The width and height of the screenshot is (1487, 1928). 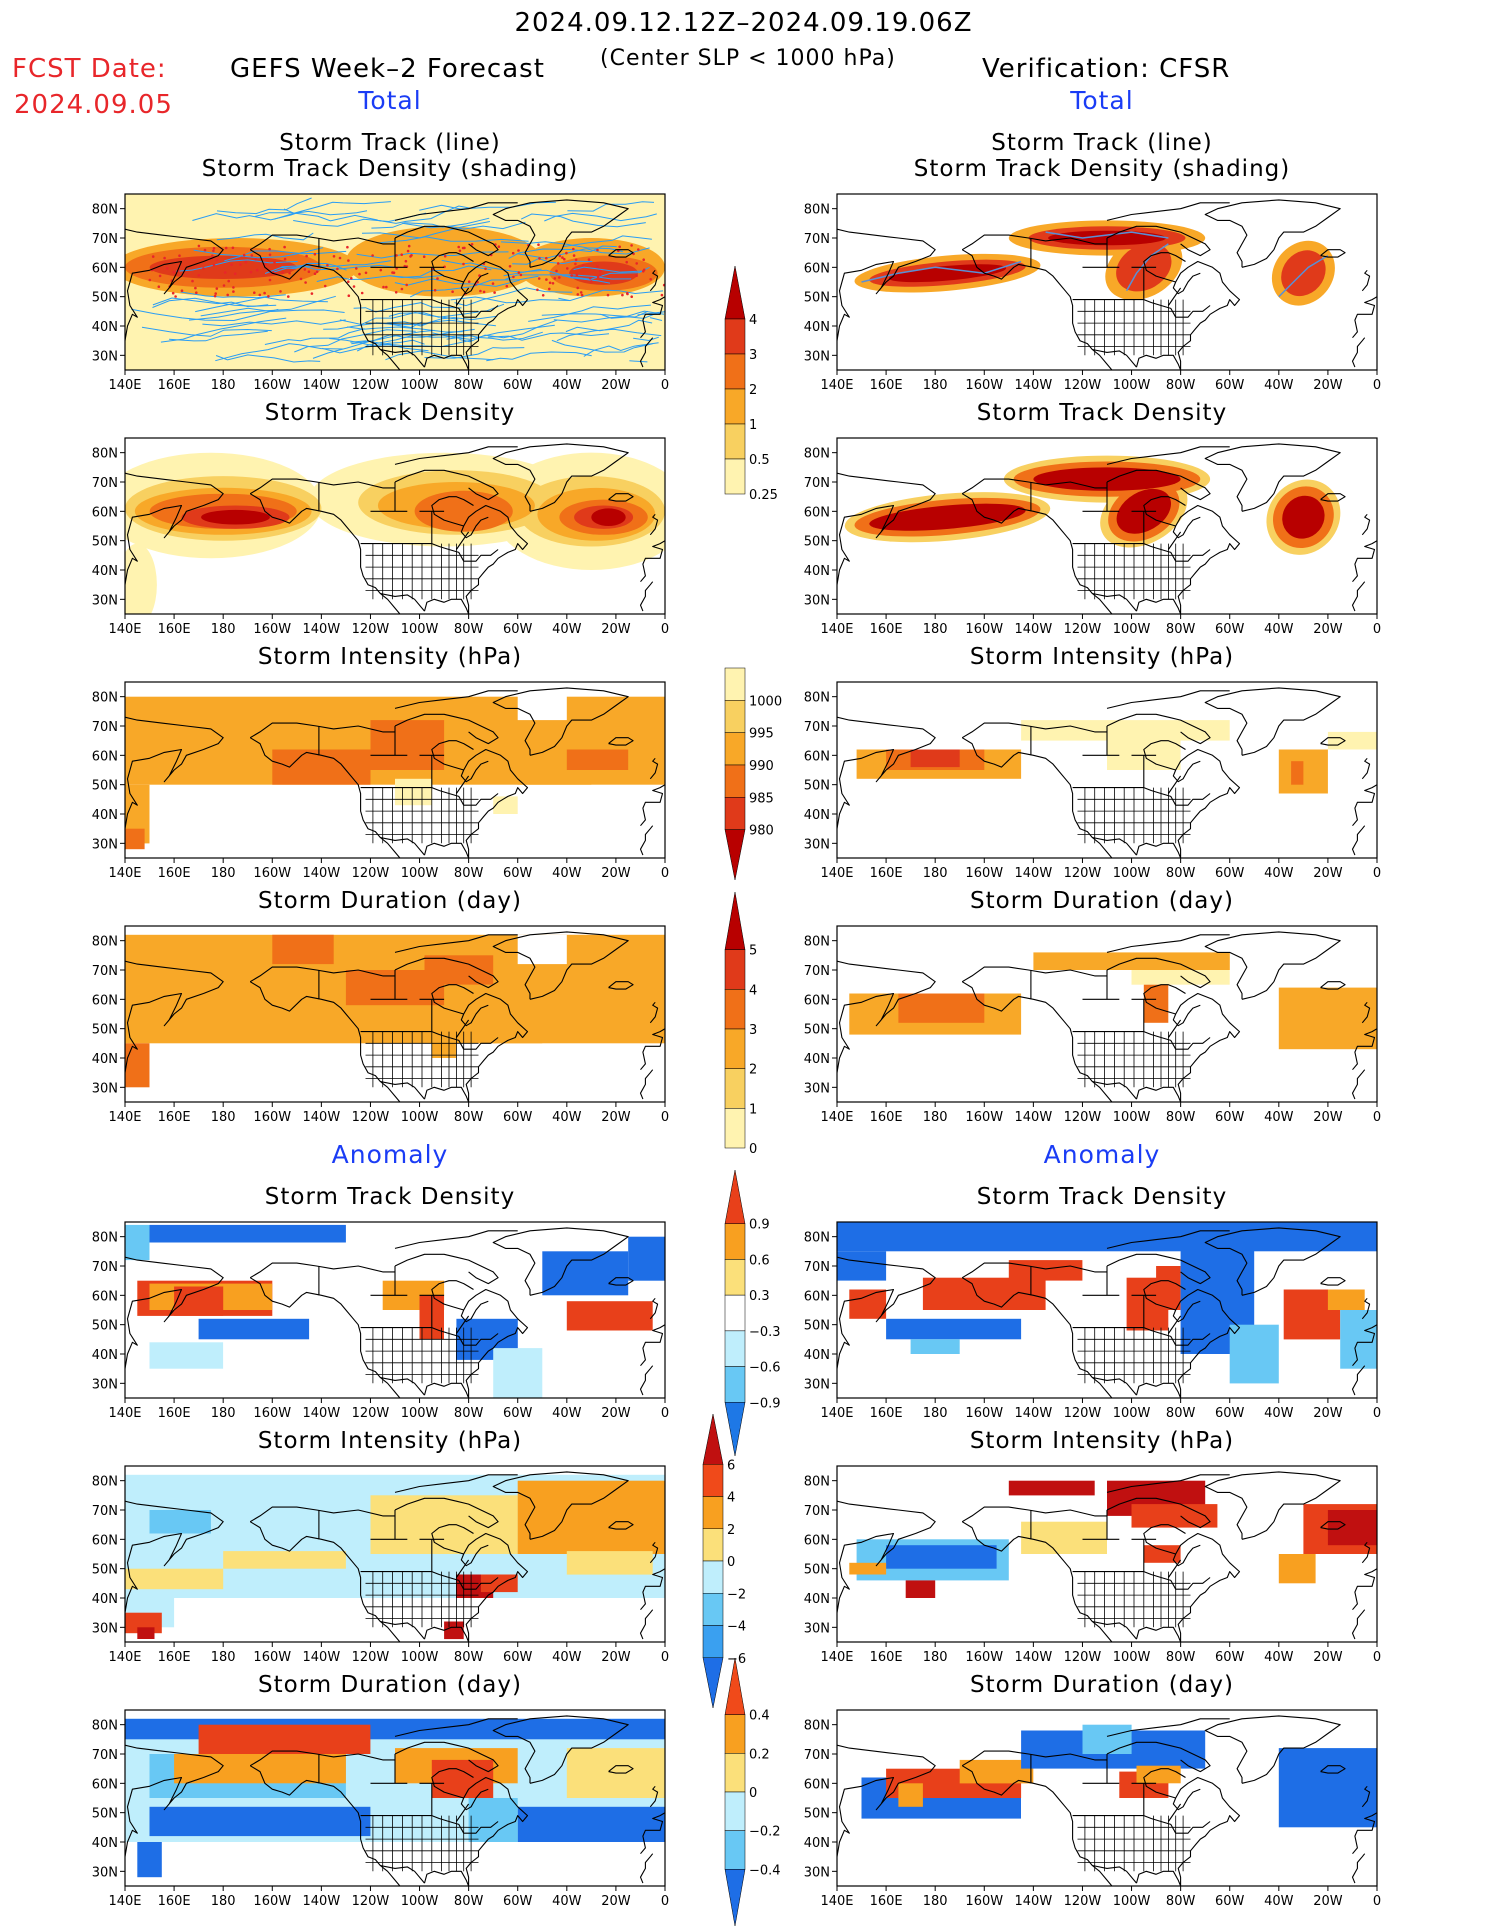 What do you see at coordinates (390, 901) in the screenshot?
I see `panel-title-duration-left: Storm Duration (day)` at bounding box center [390, 901].